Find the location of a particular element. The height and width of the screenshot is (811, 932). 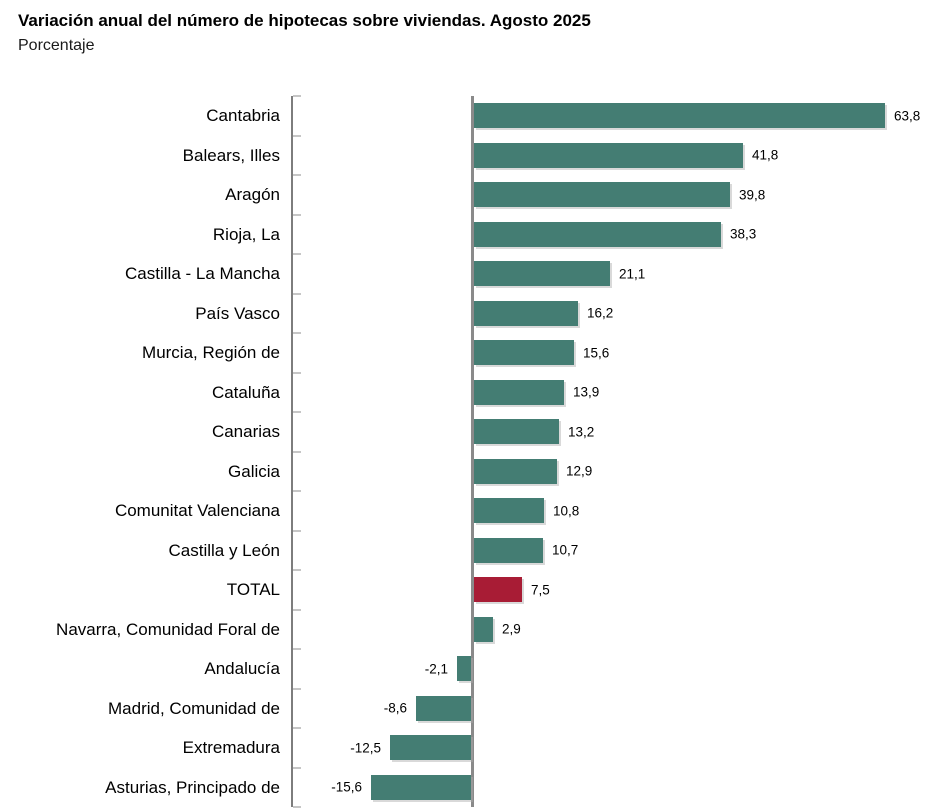

value-label: 21,1 is located at coordinates (632, 274).